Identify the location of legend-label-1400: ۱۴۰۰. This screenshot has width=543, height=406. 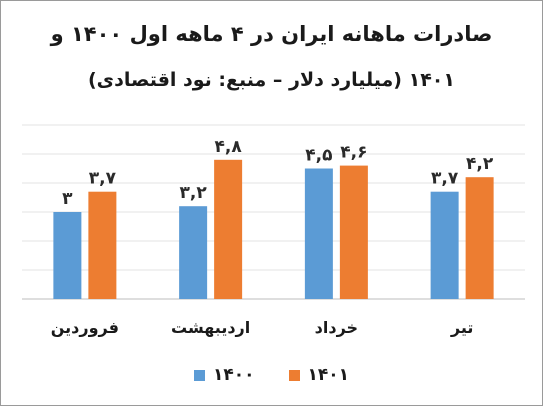
(233, 375).